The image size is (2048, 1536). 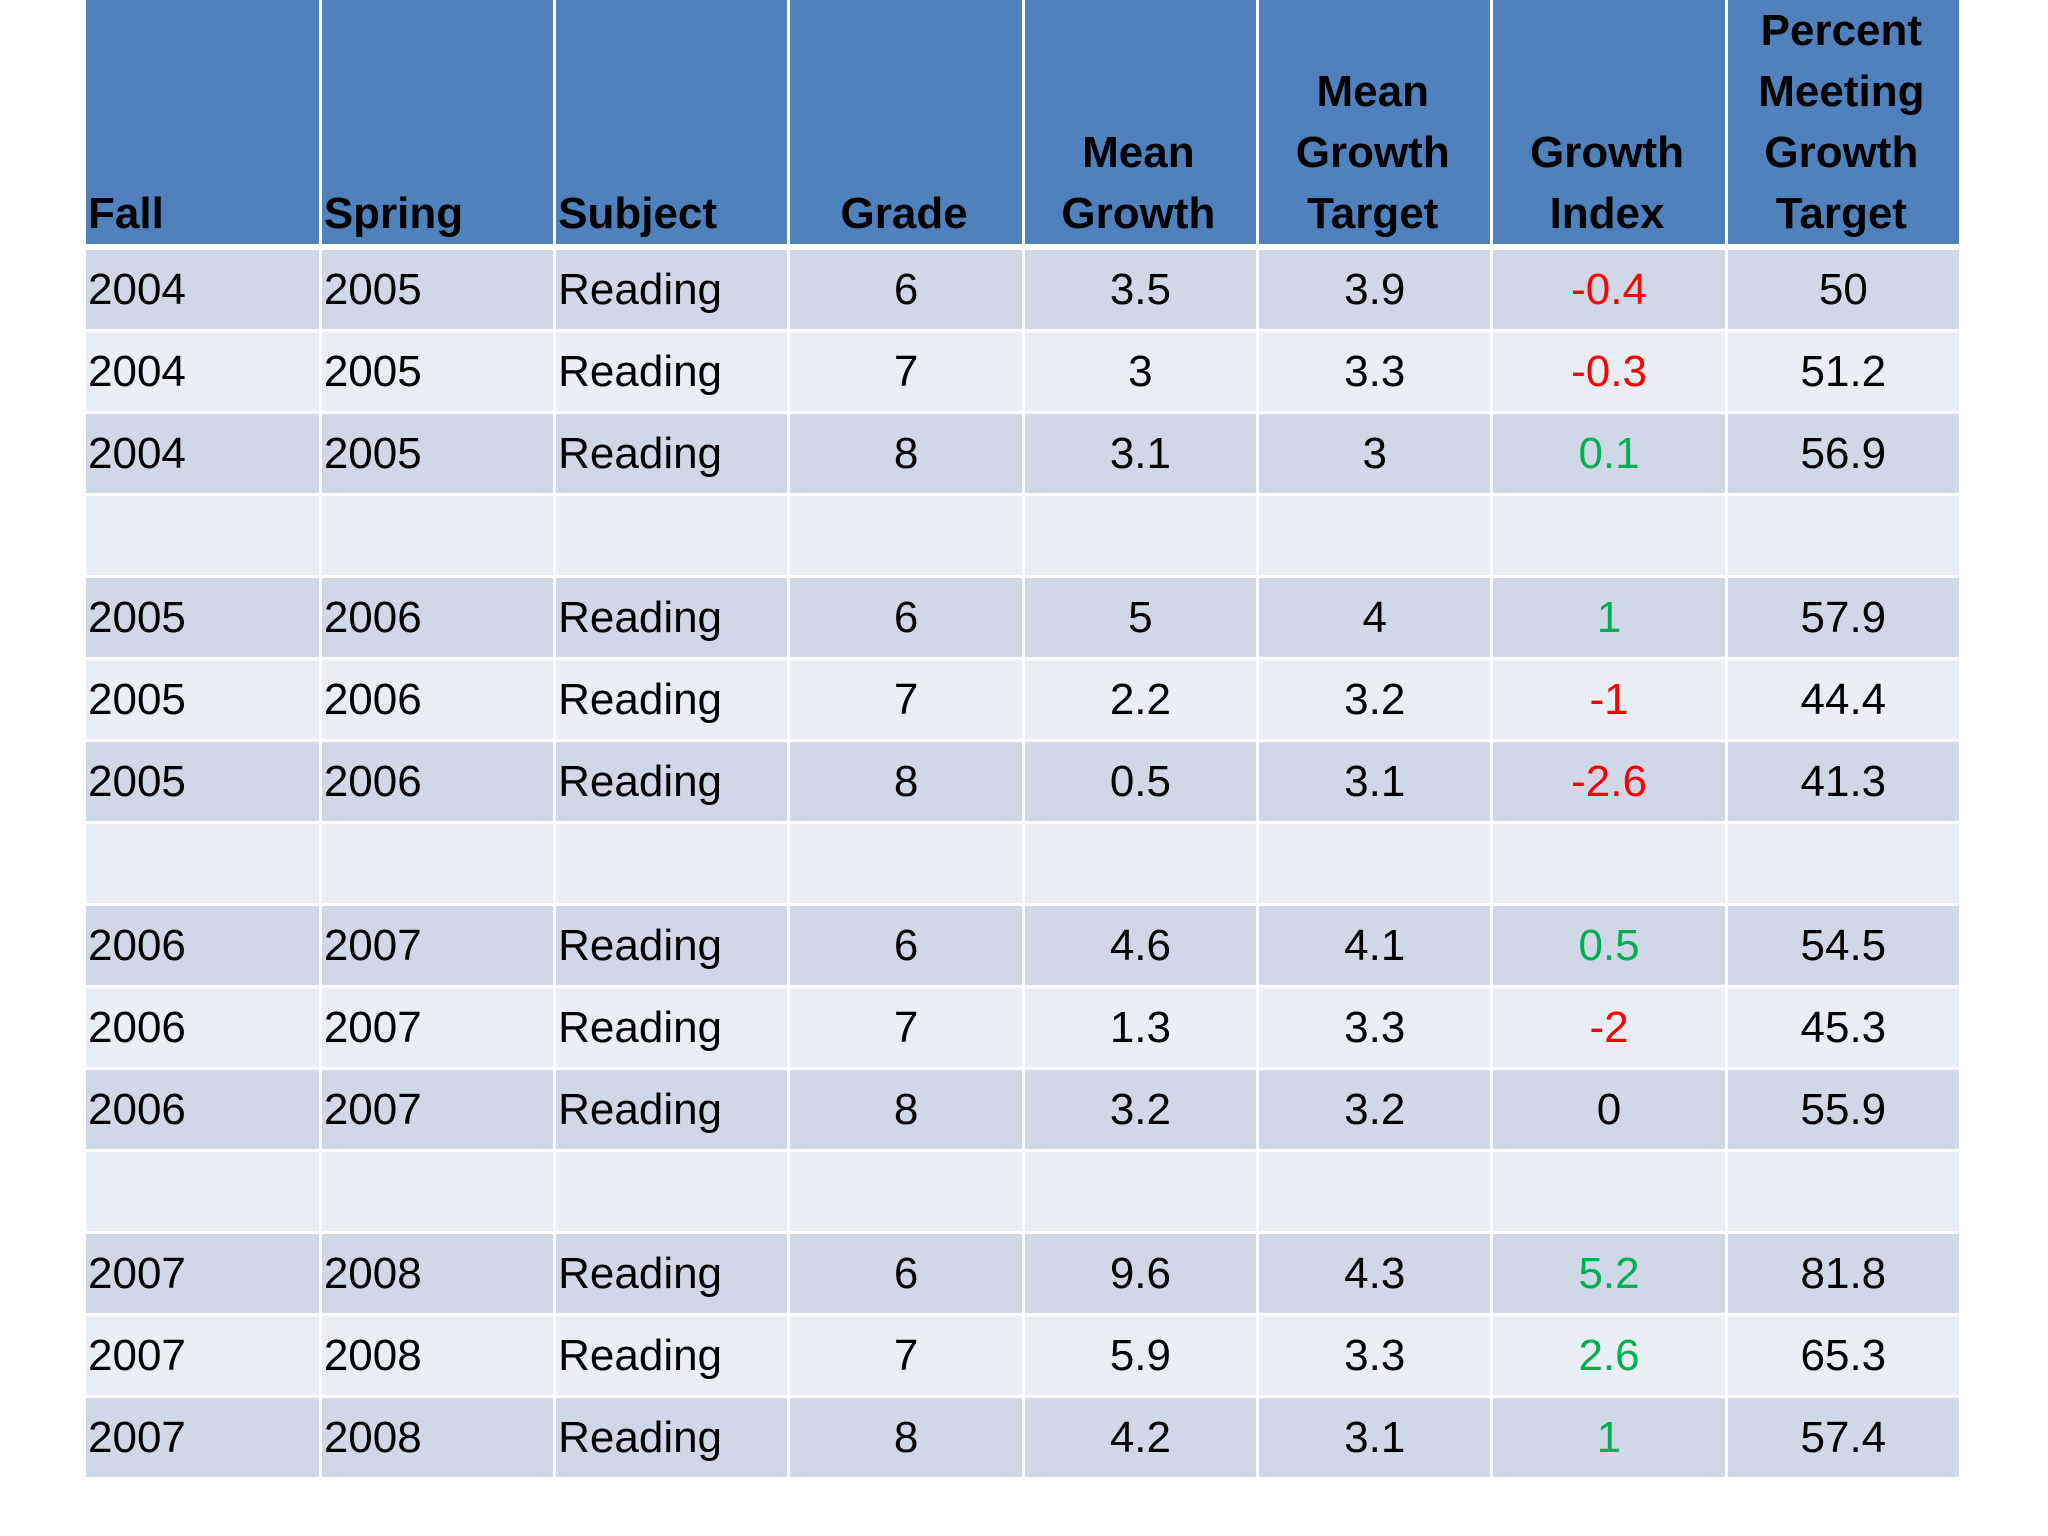 I want to click on cell: 5.2, so click(x=1609, y=1274).